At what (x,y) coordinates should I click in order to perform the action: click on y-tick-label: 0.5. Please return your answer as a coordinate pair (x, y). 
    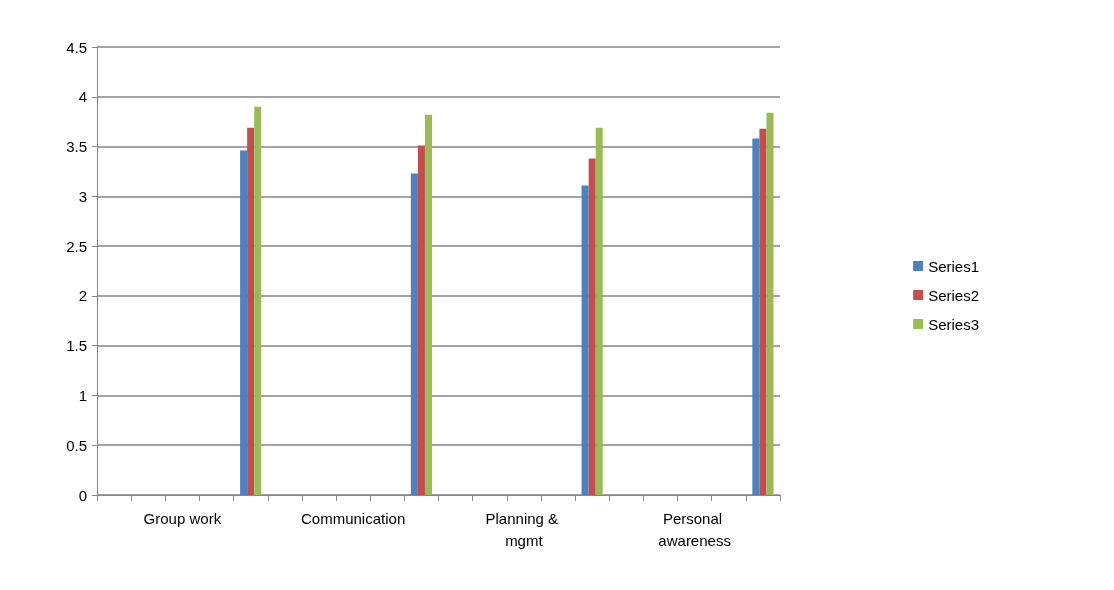
    Looking at the image, I should click on (76, 445).